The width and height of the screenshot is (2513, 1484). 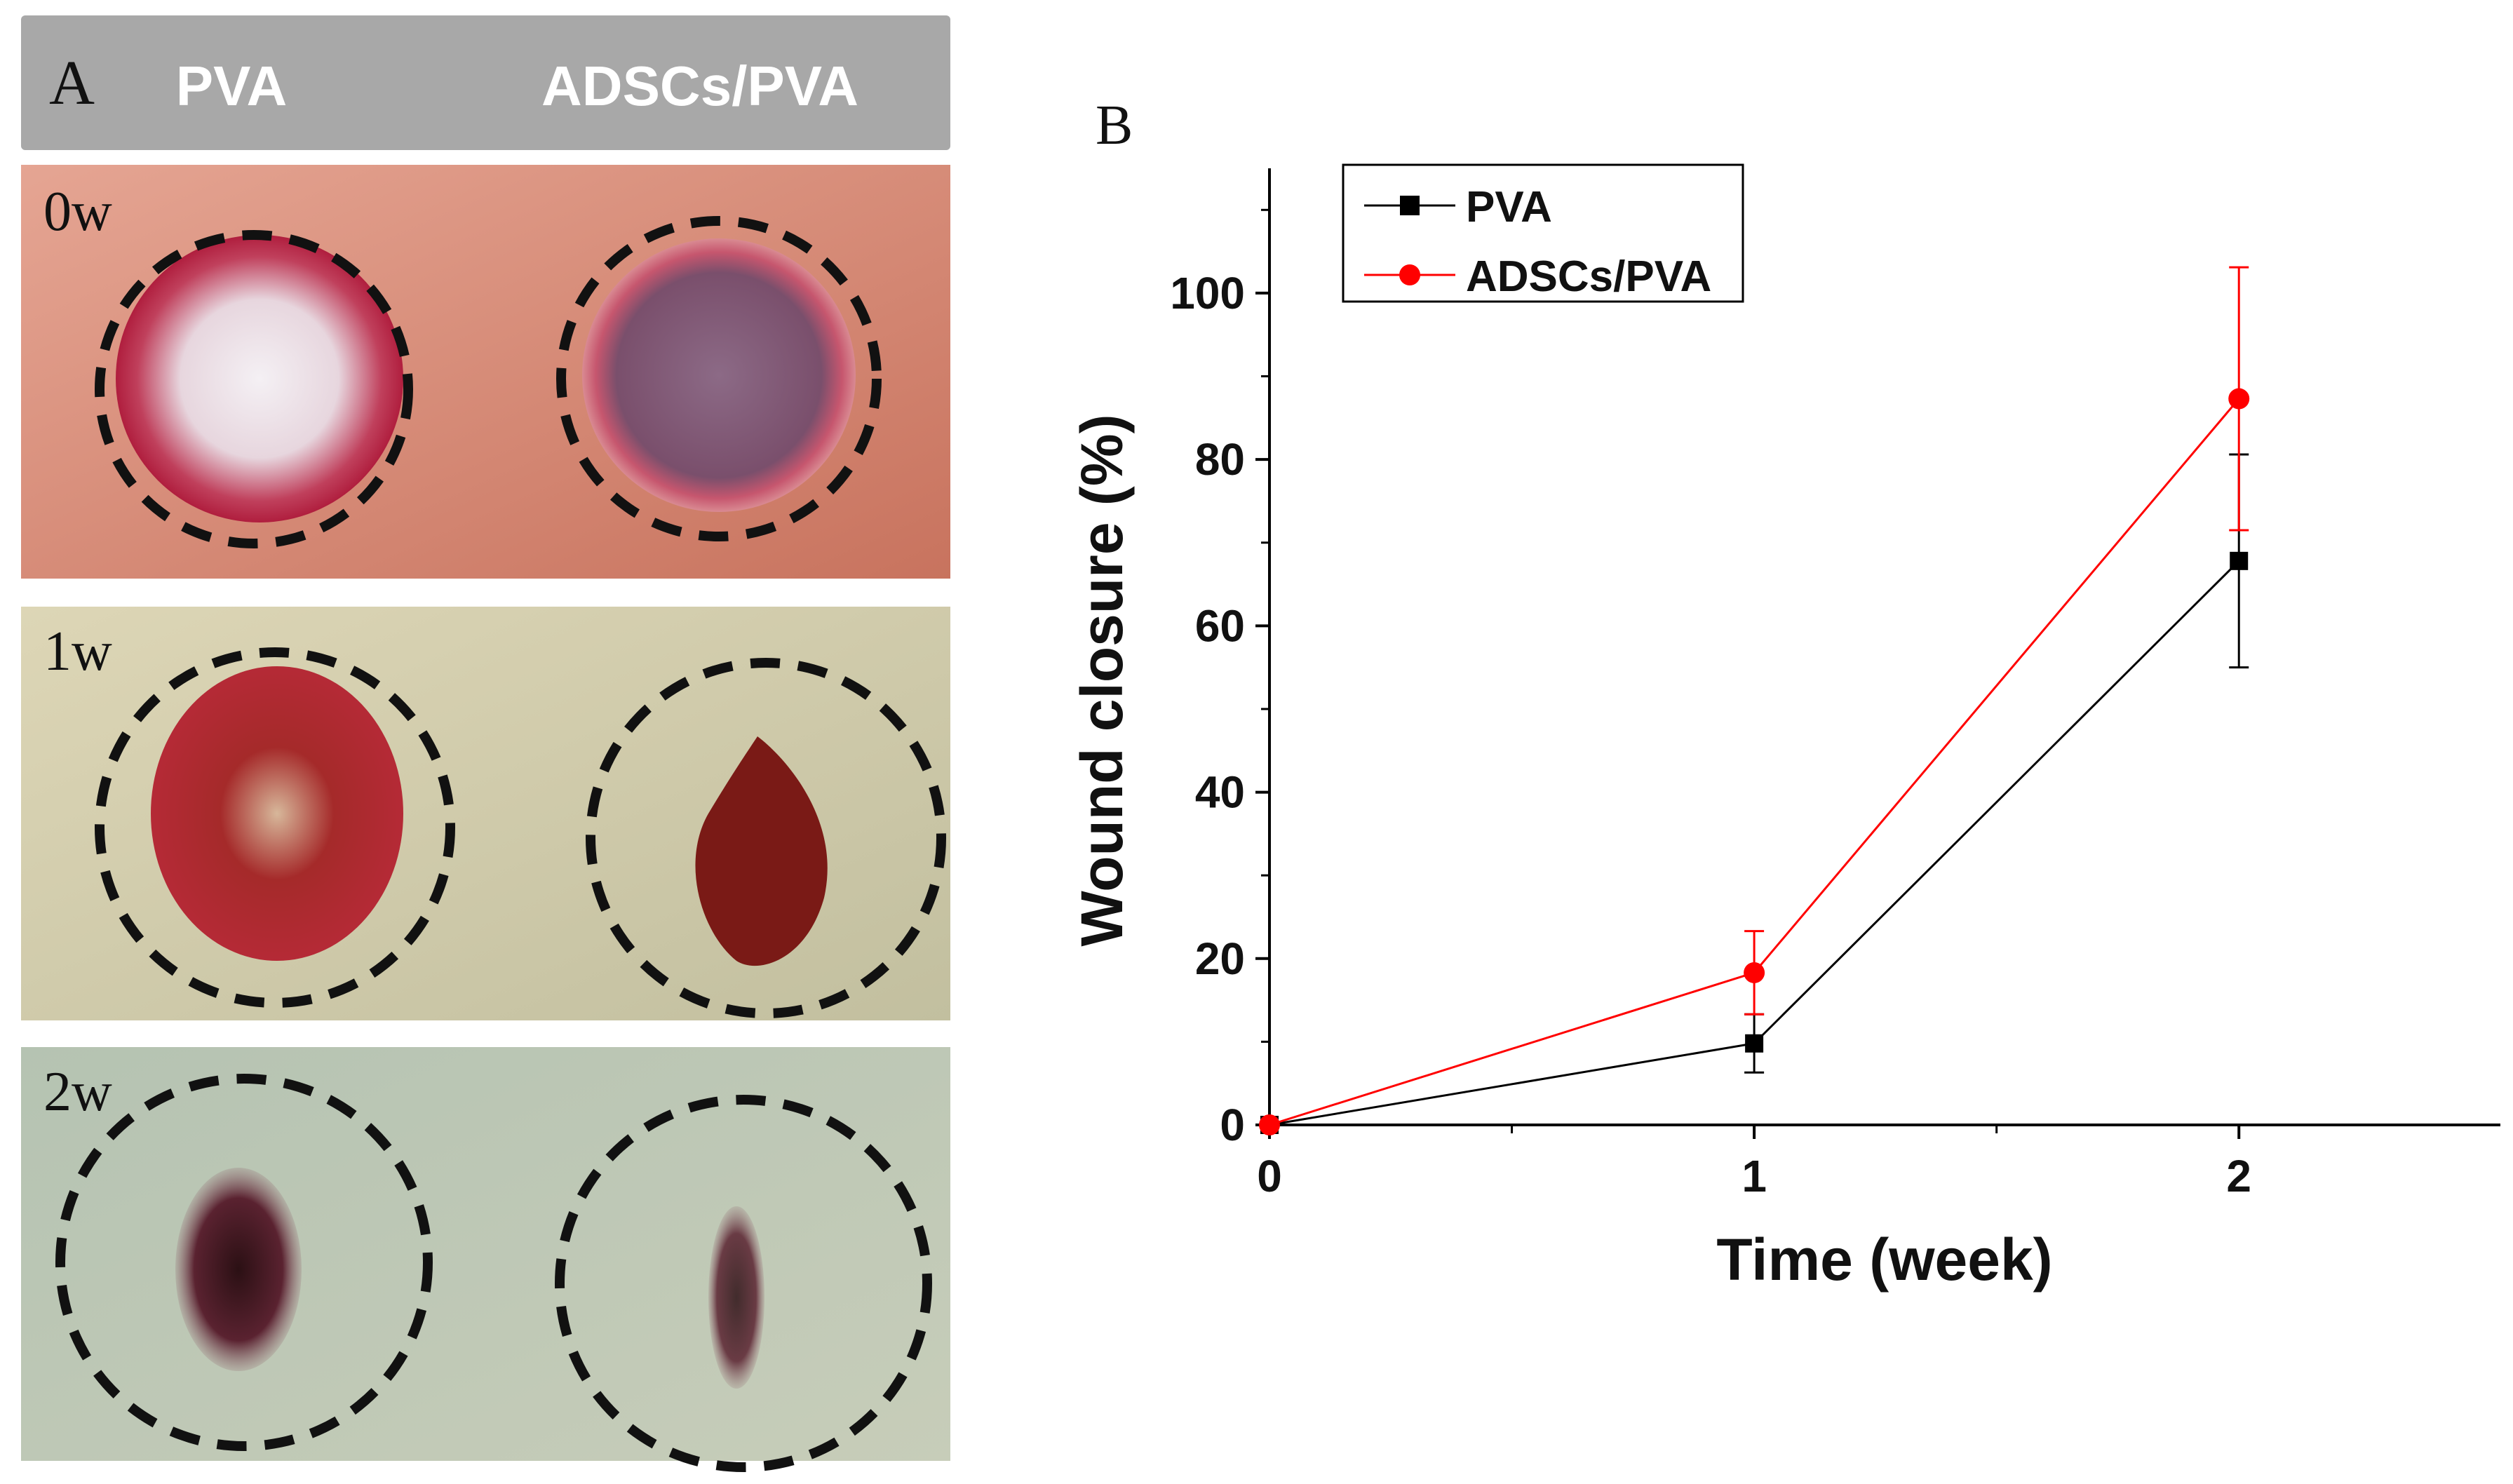 What do you see at coordinates (485, 1254) in the screenshot?
I see `skin-photo-2w` at bounding box center [485, 1254].